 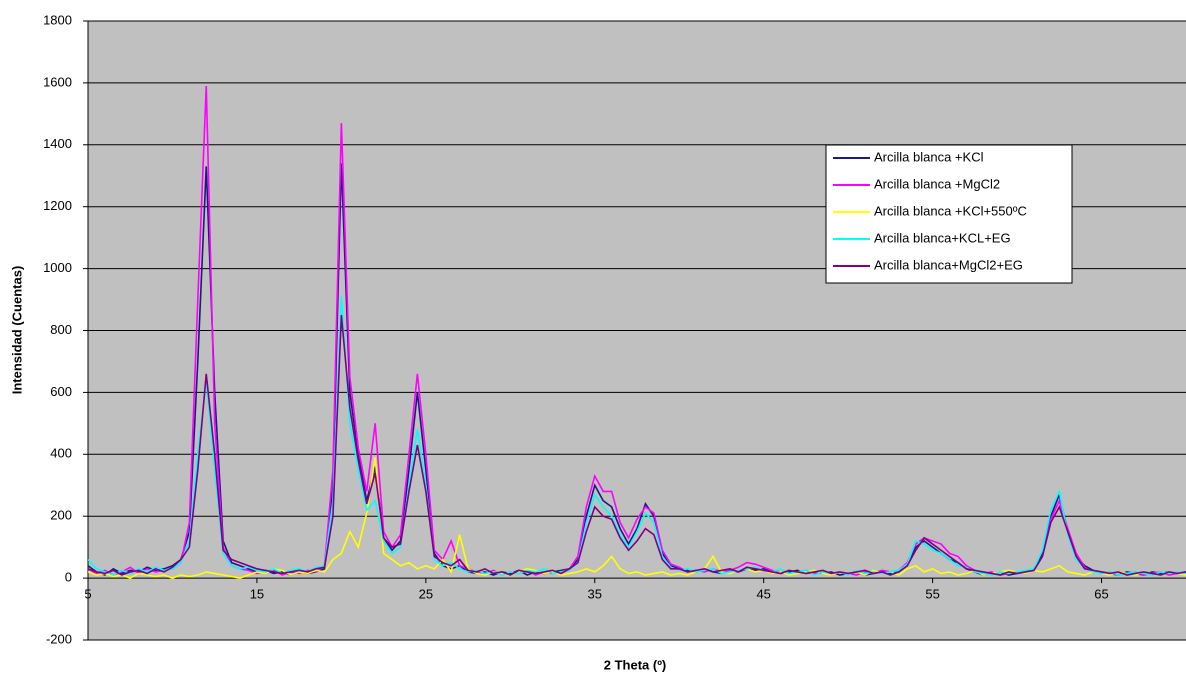 What do you see at coordinates (948, 264) in the screenshot?
I see `legend-label: Arcilla blanca+MgCl2+EG` at bounding box center [948, 264].